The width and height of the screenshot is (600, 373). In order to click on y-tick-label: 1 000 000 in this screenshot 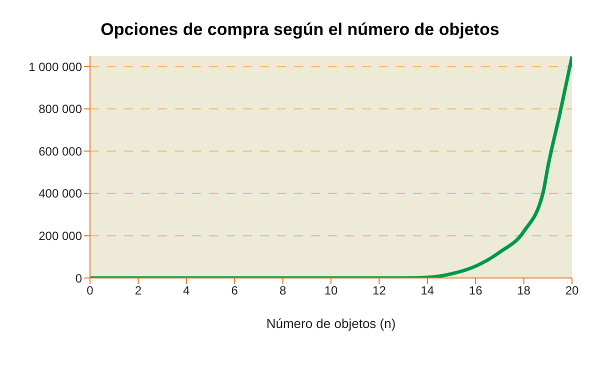, I will do `click(55, 67)`.